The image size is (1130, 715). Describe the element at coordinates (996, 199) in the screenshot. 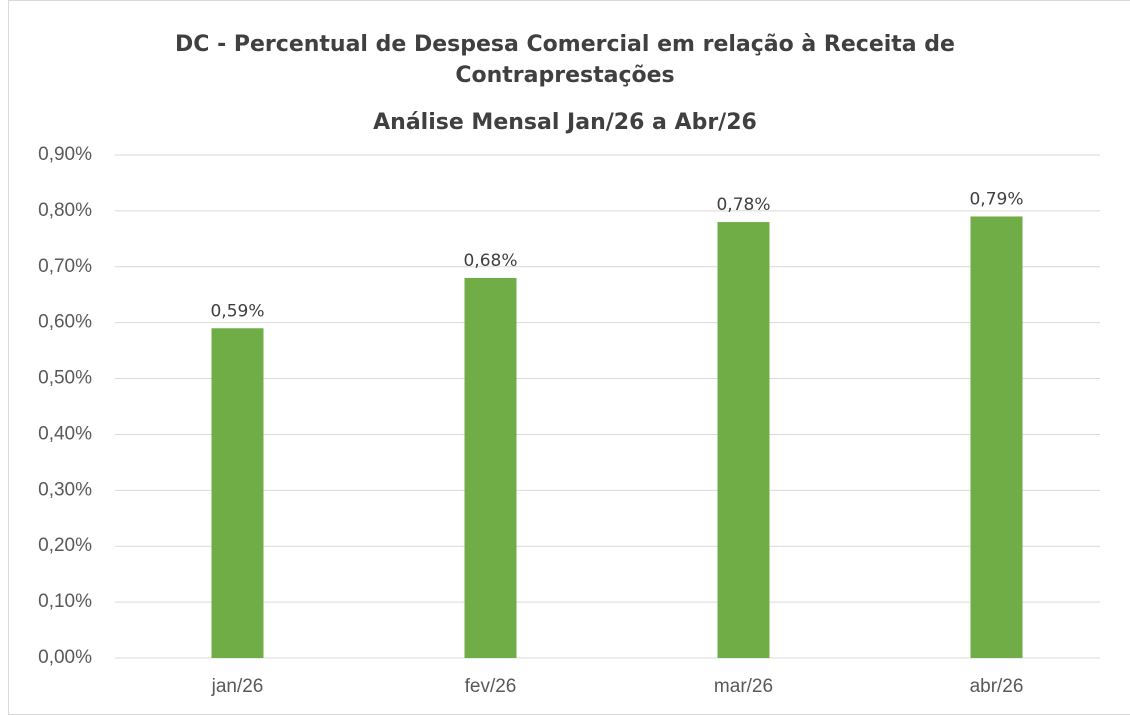

I see `data-label: 0,79%` at that location.